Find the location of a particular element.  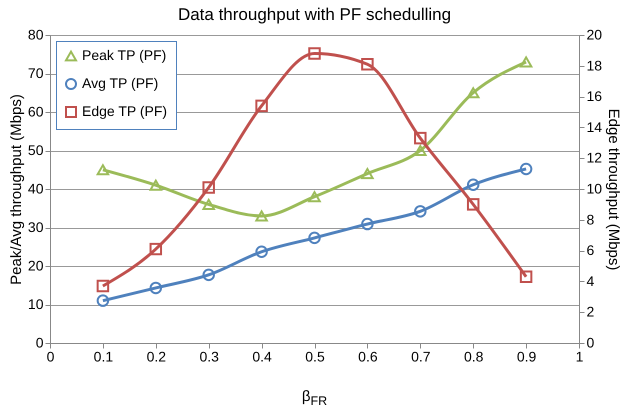

y-tick-label: 40 is located at coordinates (36, 188).